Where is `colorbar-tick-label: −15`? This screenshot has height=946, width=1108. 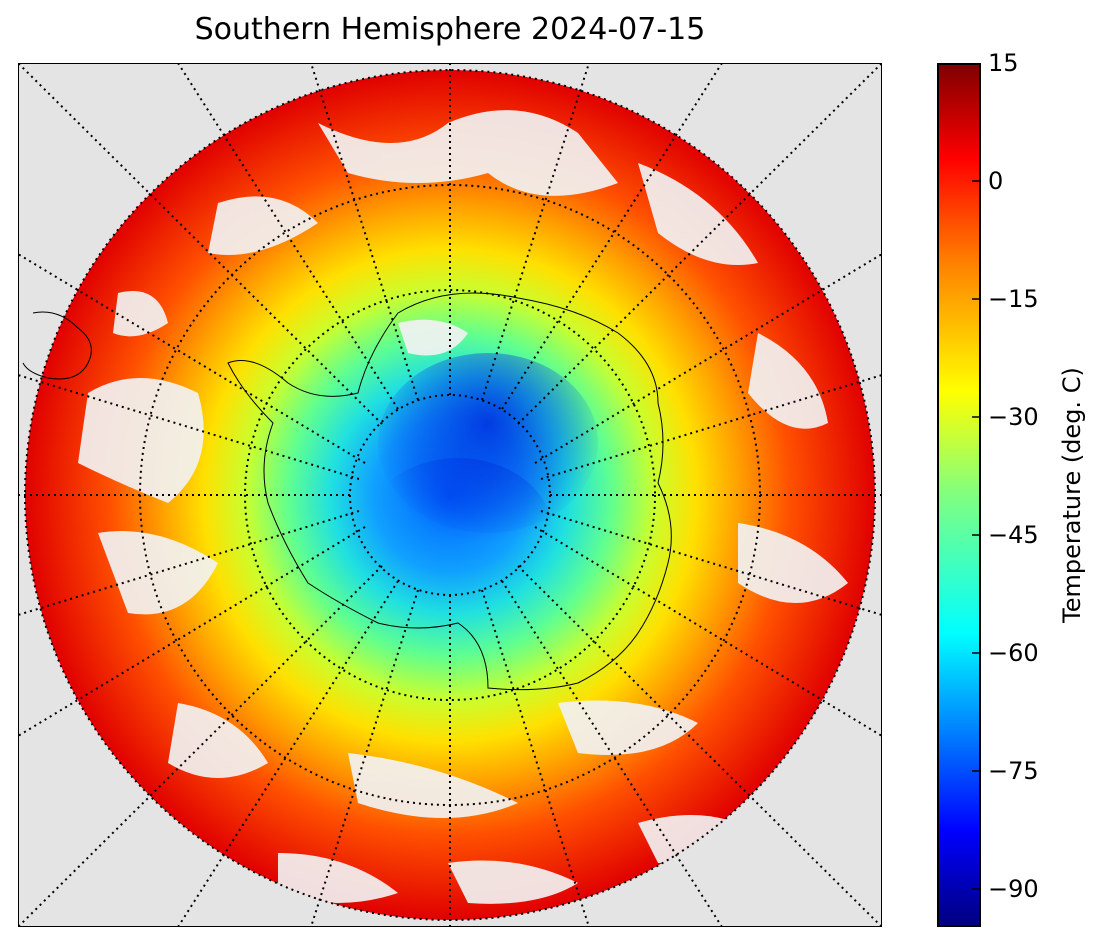
colorbar-tick-label: −15 is located at coordinates (1013, 299).